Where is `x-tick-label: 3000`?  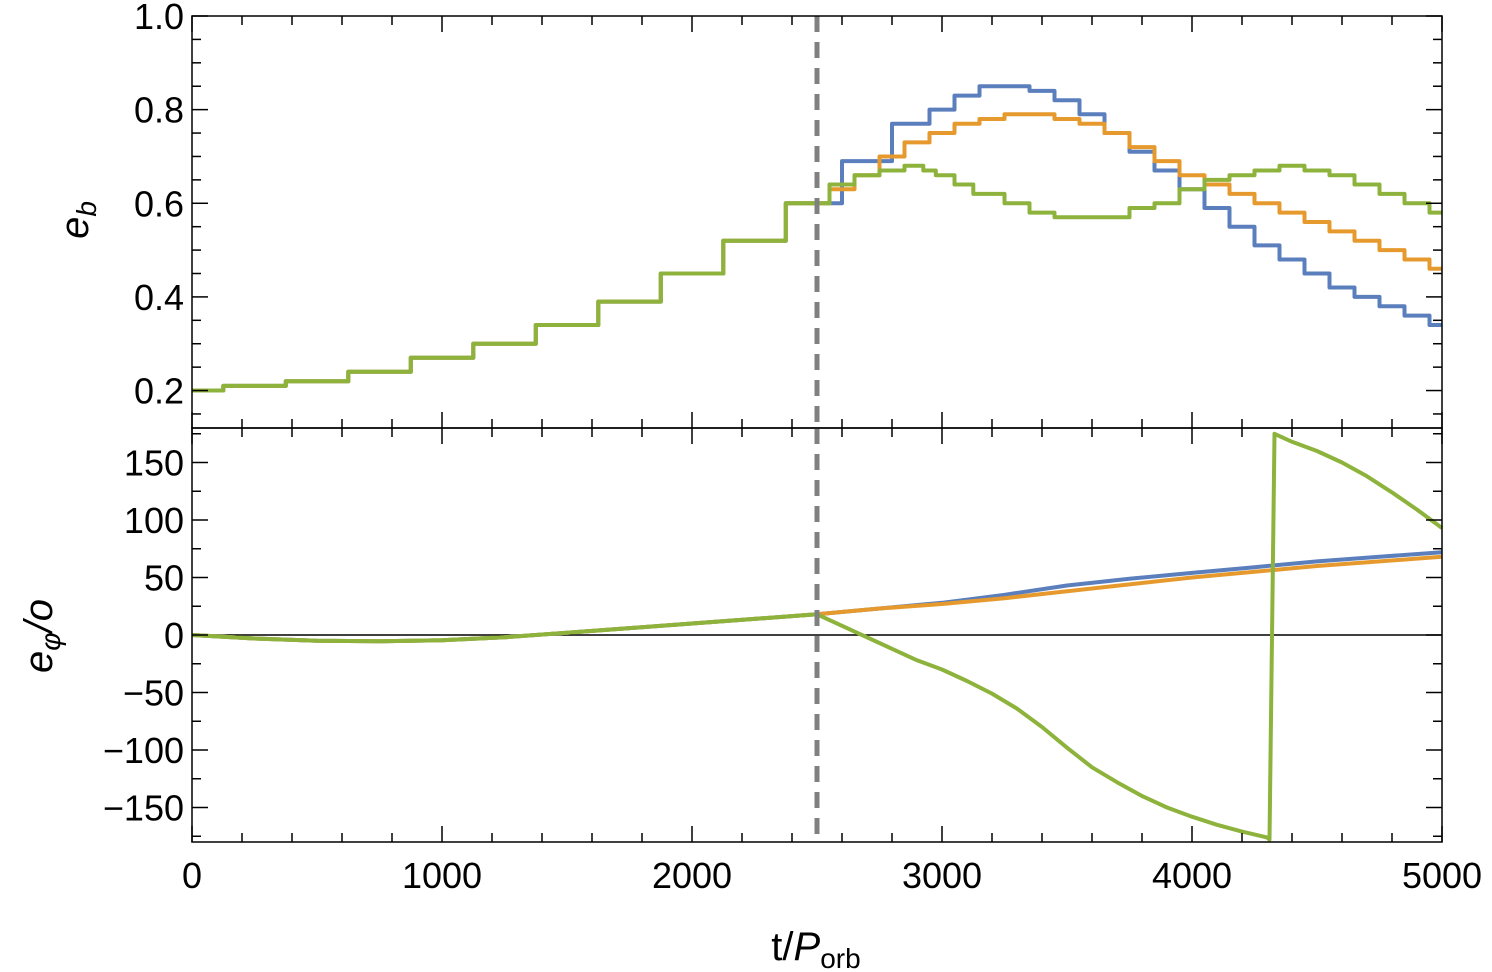 x-tick-label: 3000 is located at coordinates (942, 875).